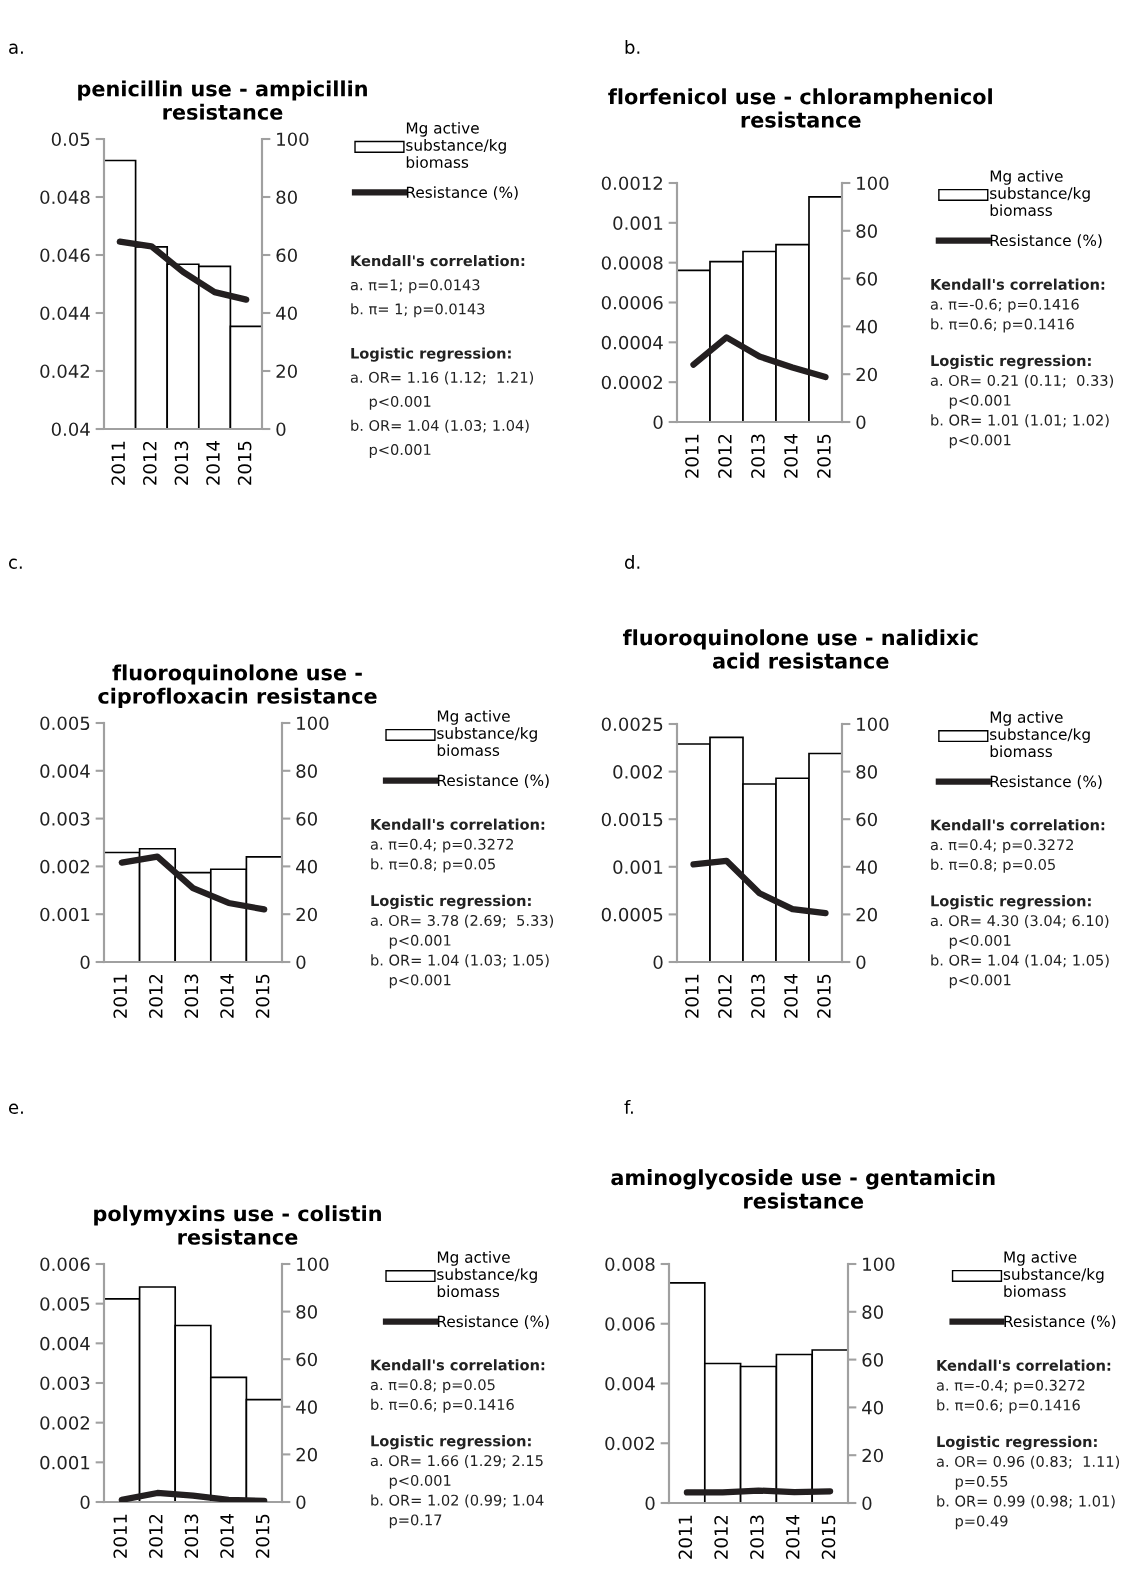 This screenshot has height=1570, width=1131. I want to click on text: b. OR= 1.04 (1.03; 1.05), so click(460, 961).